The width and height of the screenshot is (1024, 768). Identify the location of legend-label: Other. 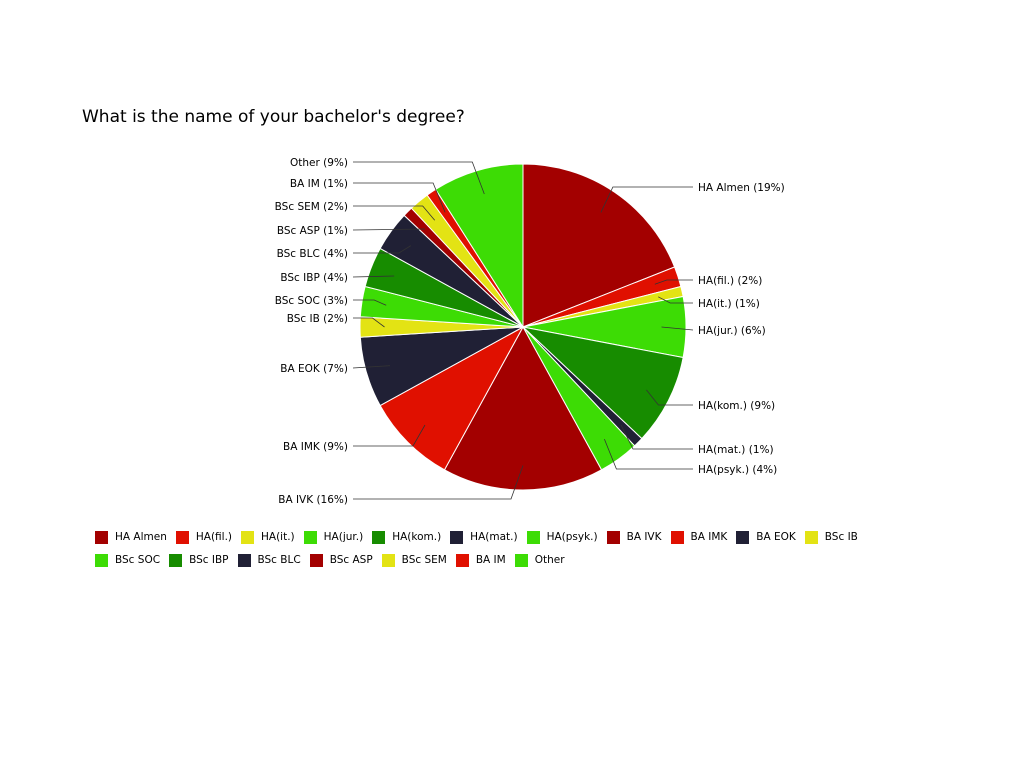
(549, 560).